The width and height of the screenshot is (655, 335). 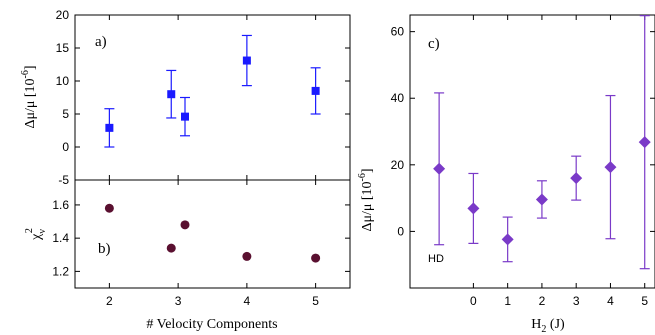 What do you see at coordinates (366, 199) in the screenshot?
I see `panel-c-y-axis-label: Δμ/μ [10-6]` at bounding box center [366, 199].